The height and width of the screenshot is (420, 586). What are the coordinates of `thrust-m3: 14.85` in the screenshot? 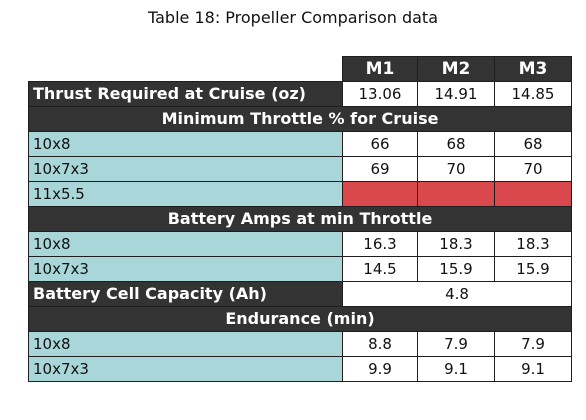 It's located at (533, 94).